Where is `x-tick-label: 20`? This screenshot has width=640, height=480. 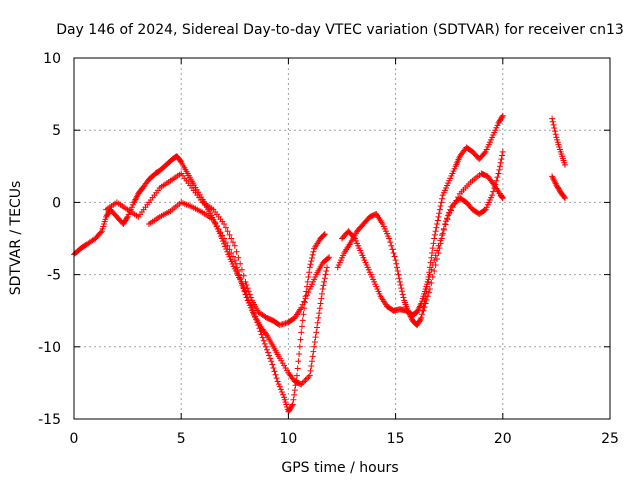 x-tick-label: 20 is located at coordinates (503, 439).